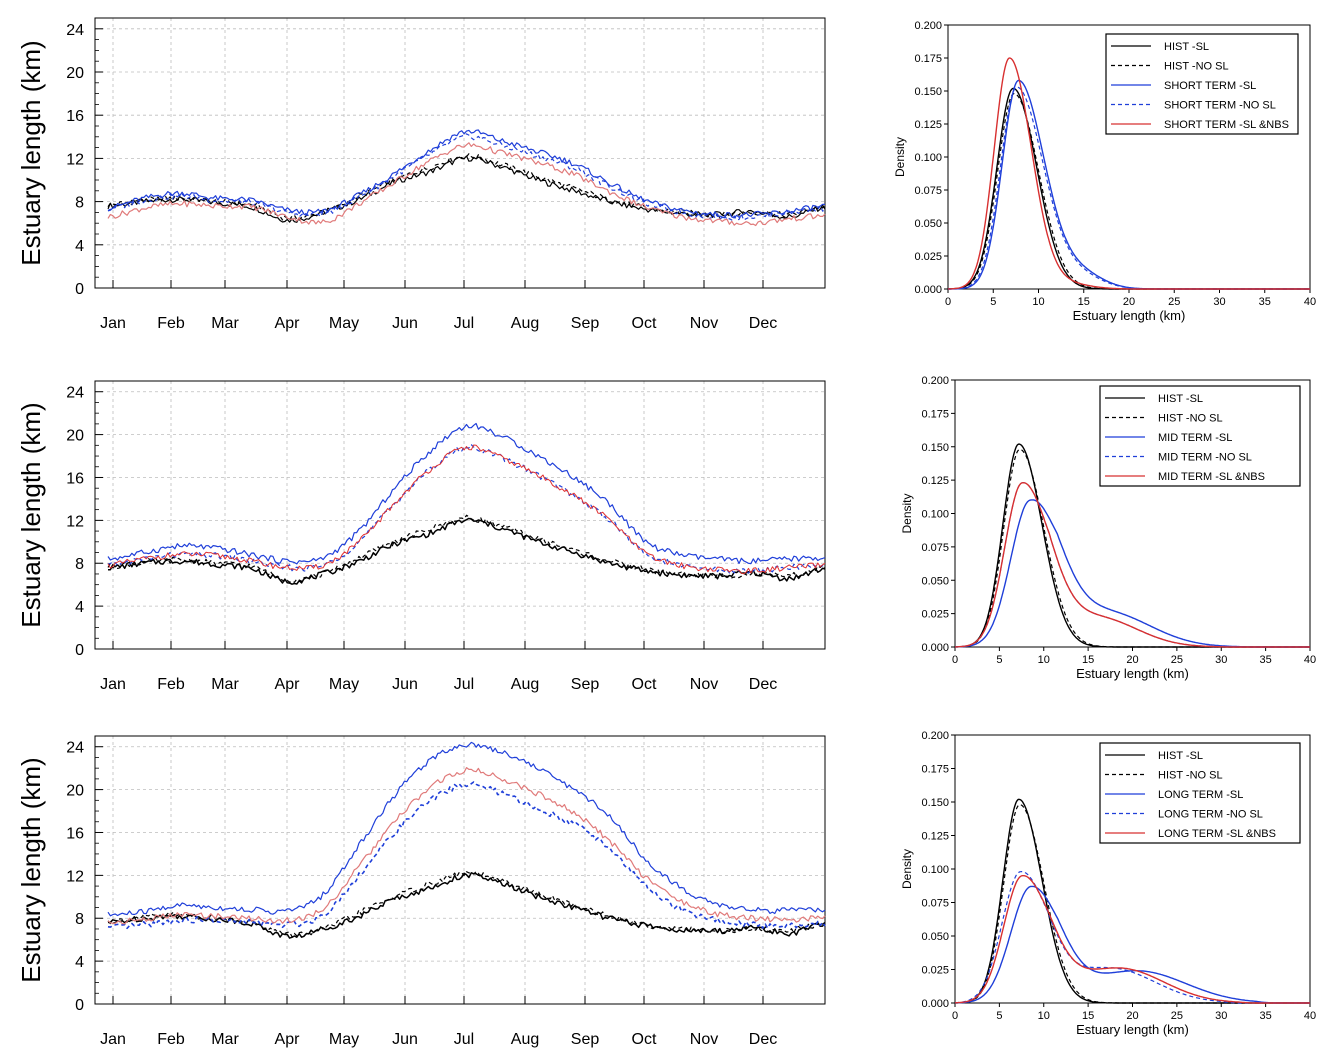  I want to click on density-curve-long-term-sl, so click(1132, 944).